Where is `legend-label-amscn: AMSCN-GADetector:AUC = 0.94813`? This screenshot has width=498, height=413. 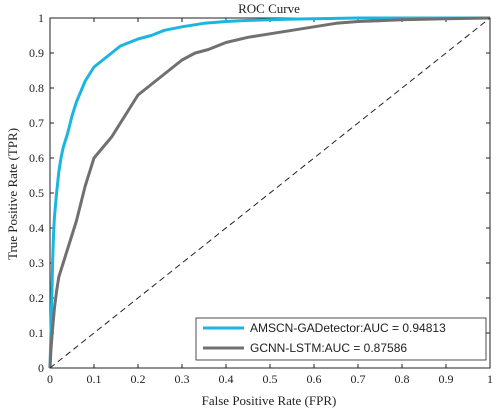
legend-label-amscn: AMSCN-GADetector:AUC = 0.94813 is located at coordinates (348, 328).